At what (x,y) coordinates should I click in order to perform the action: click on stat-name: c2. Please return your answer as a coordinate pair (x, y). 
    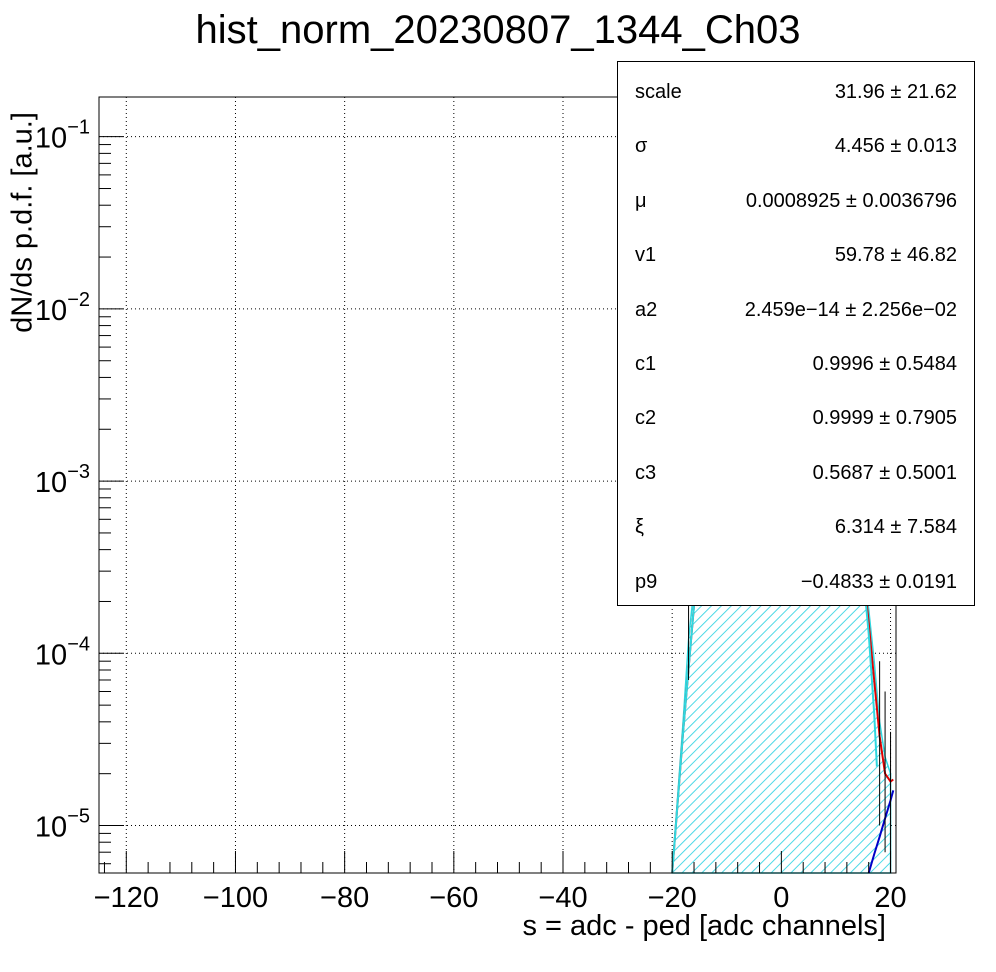
    Looking at the image, I should click on (646, 418).